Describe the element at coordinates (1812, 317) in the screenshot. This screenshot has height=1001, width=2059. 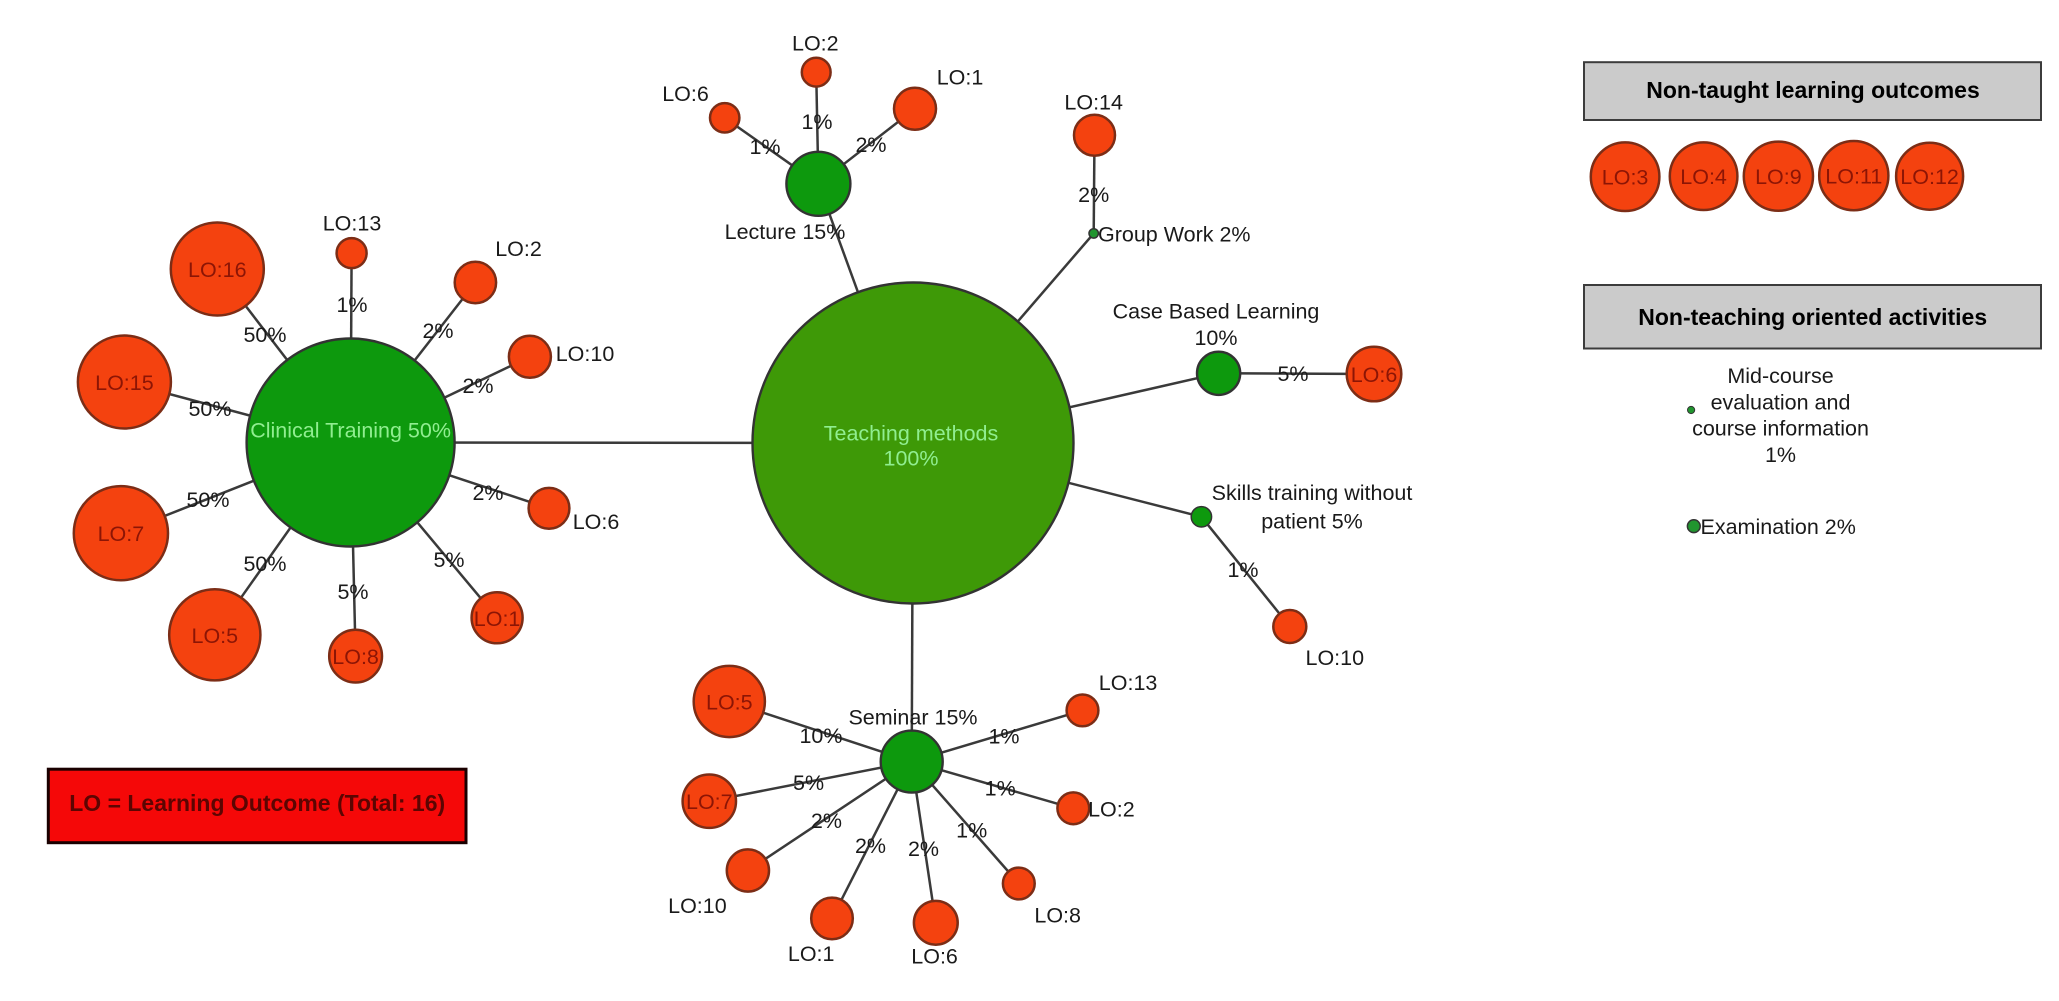
I see `svg-text:Non-teaching oriented activiti: Non-teaching oriented activities` at that location.